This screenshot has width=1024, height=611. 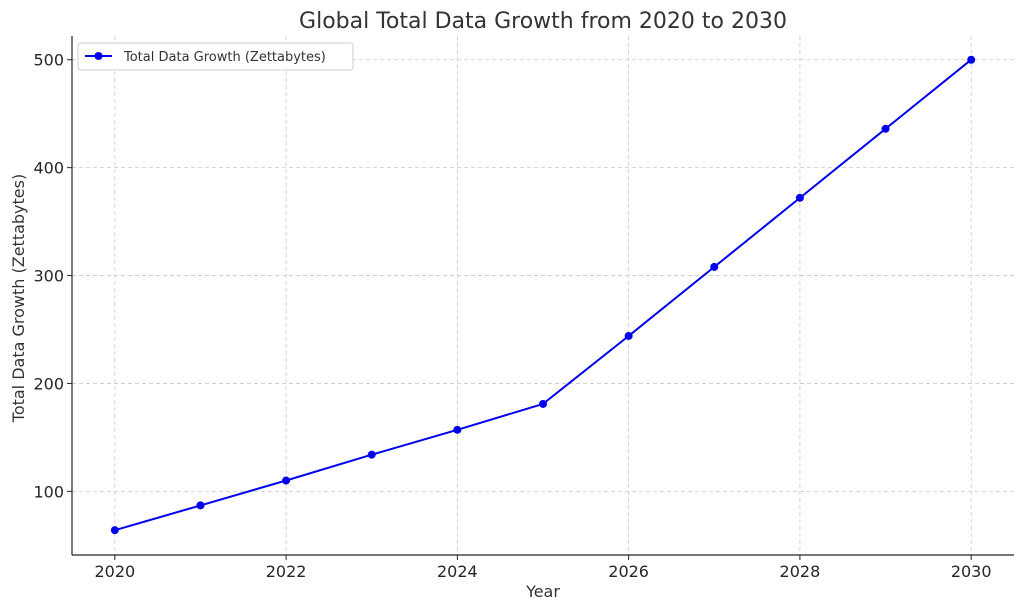 I want to click on x-tick-label: 2022, so click(x=286, y=571).